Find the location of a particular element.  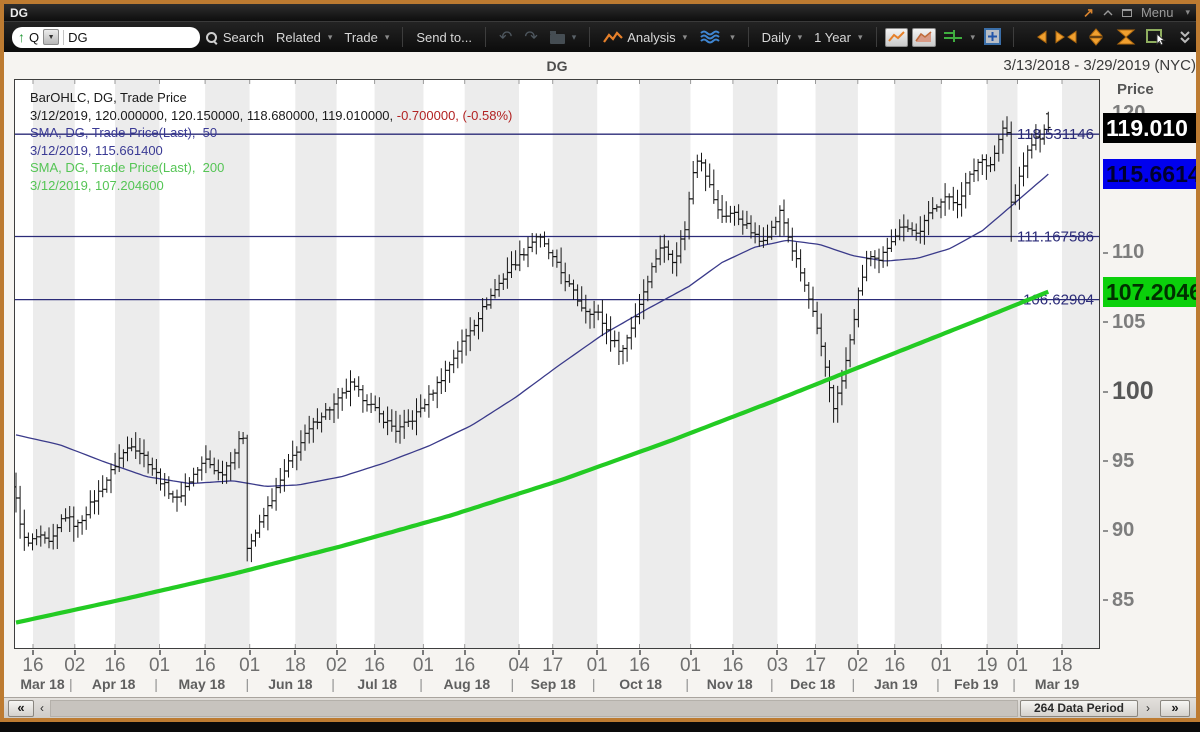

symbol-search-box: ↑ Q ▼ is located at coordinates (106, 37).